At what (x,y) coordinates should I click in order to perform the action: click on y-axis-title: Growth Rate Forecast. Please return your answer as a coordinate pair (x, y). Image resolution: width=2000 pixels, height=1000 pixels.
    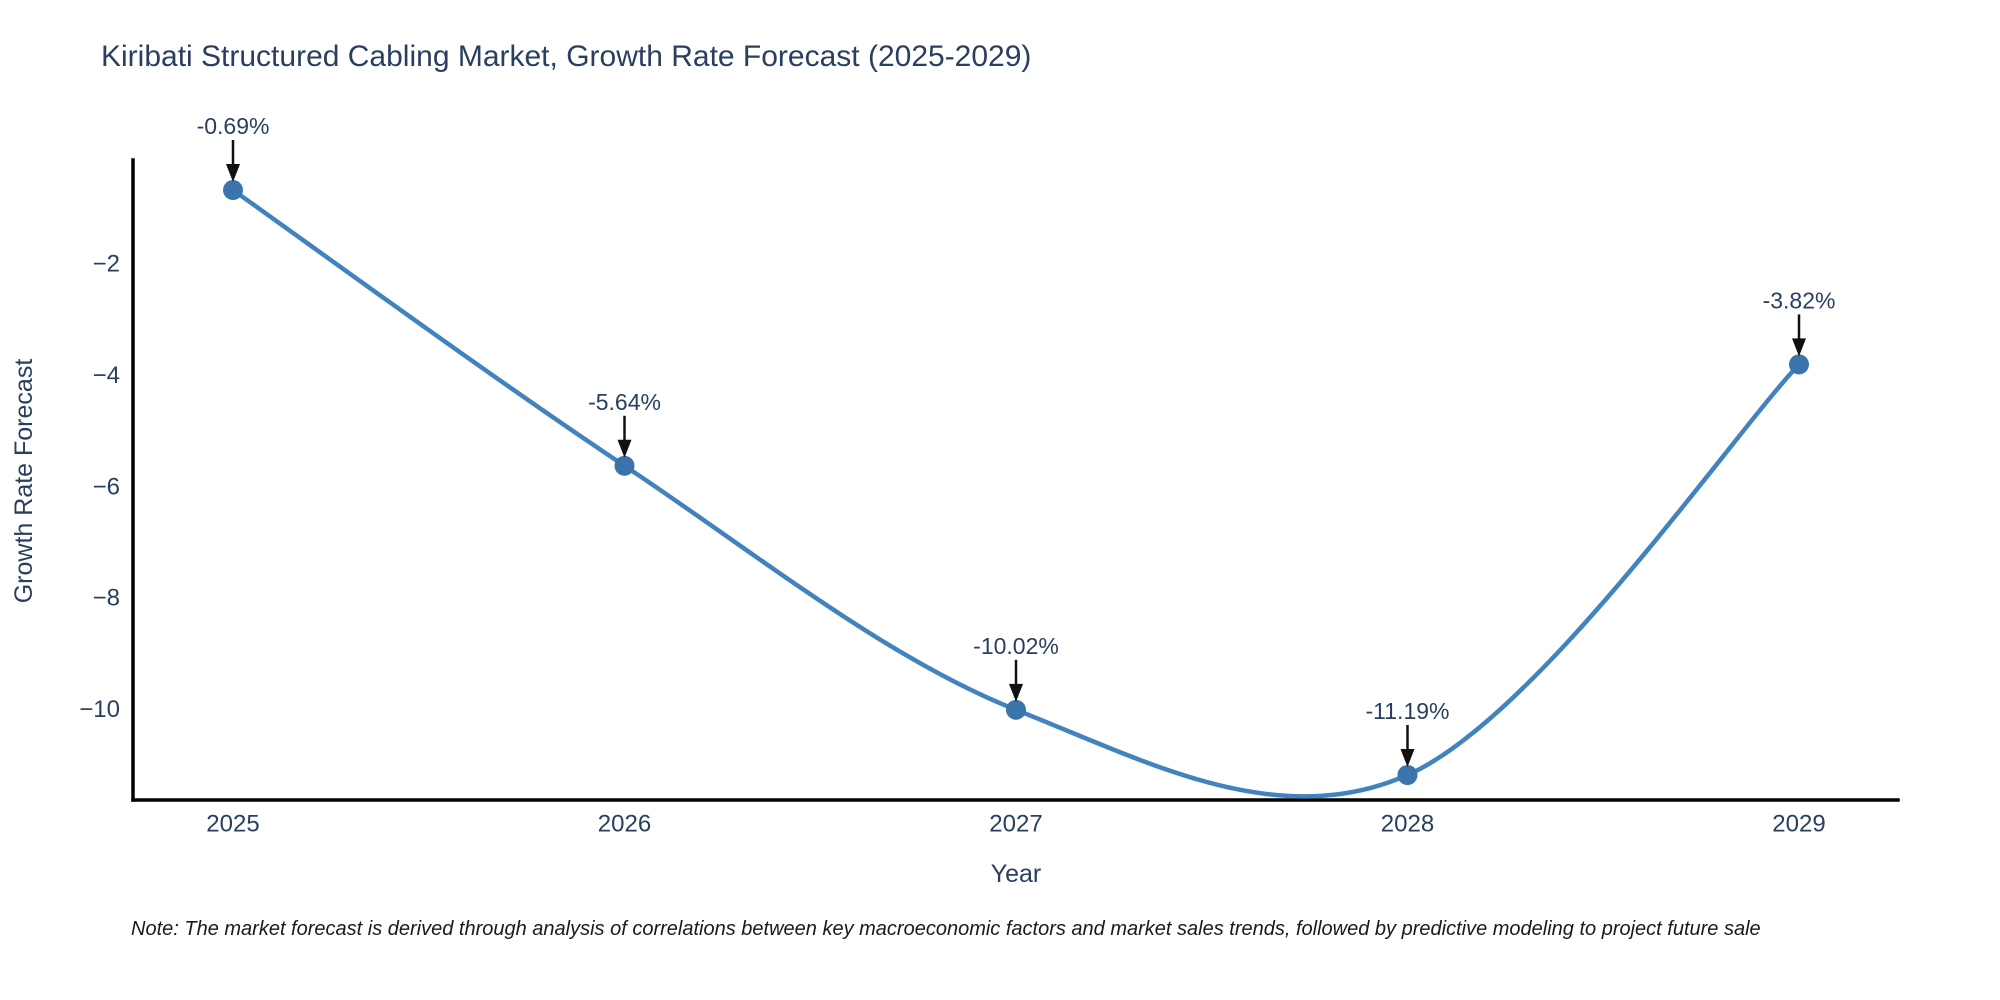
    Looking at the image, I should click on (24, 481).